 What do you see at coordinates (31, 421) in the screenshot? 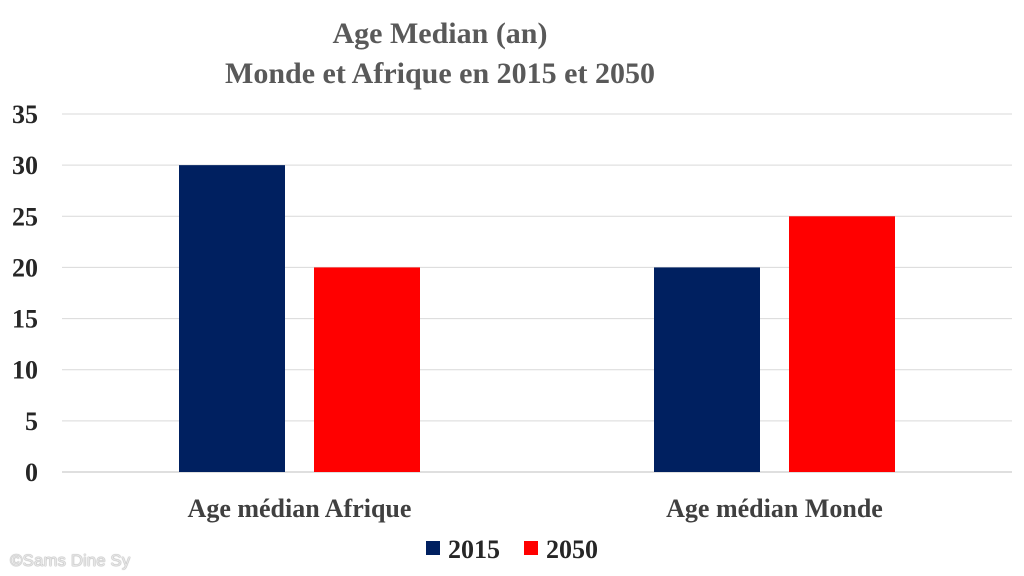
I see `y-tick-label: 5` at bounding box center [31, 421].